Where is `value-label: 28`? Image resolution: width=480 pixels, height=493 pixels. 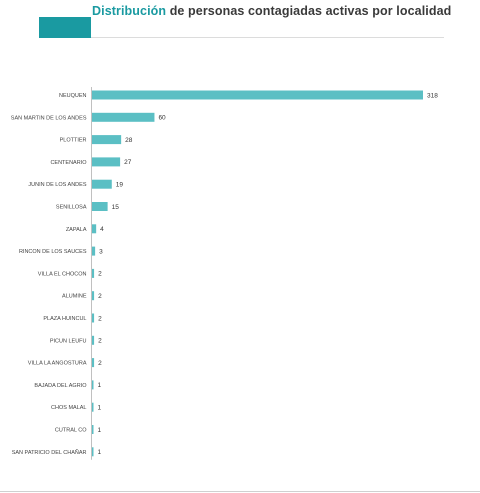 value-label: 28 is located at coordinates (129, 140).